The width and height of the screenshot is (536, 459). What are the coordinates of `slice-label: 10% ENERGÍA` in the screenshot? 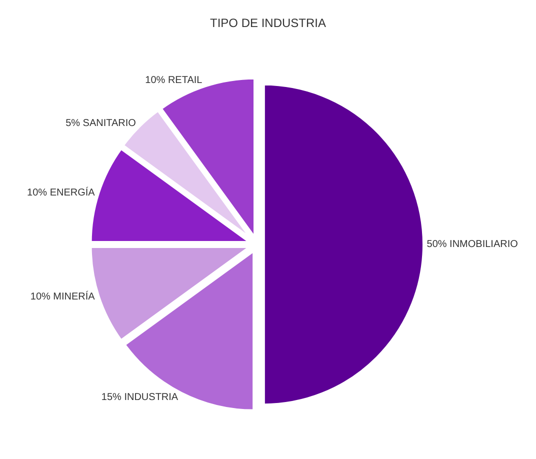 It's located at (61, 192).